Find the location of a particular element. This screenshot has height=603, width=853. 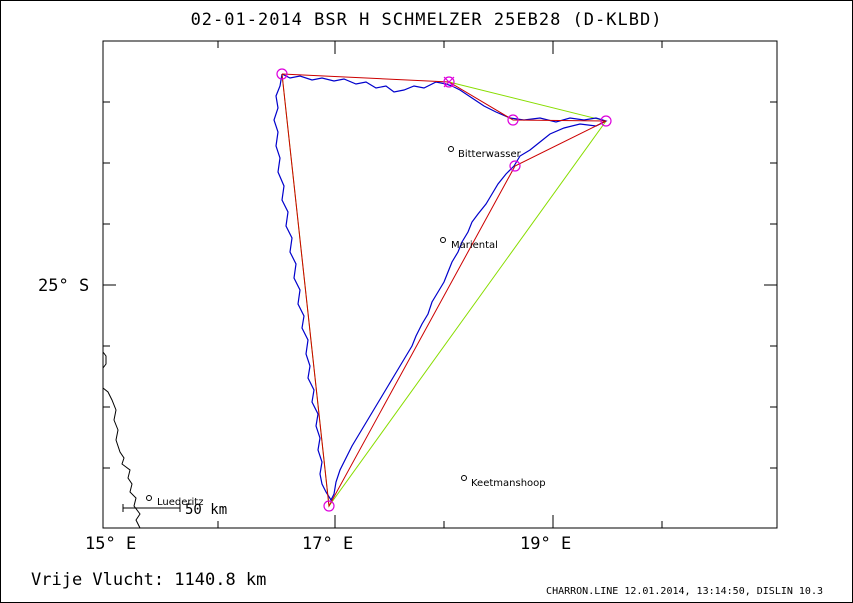

town-label-bitterwasser: Bitterwasser is located at coordinates (490, 154).